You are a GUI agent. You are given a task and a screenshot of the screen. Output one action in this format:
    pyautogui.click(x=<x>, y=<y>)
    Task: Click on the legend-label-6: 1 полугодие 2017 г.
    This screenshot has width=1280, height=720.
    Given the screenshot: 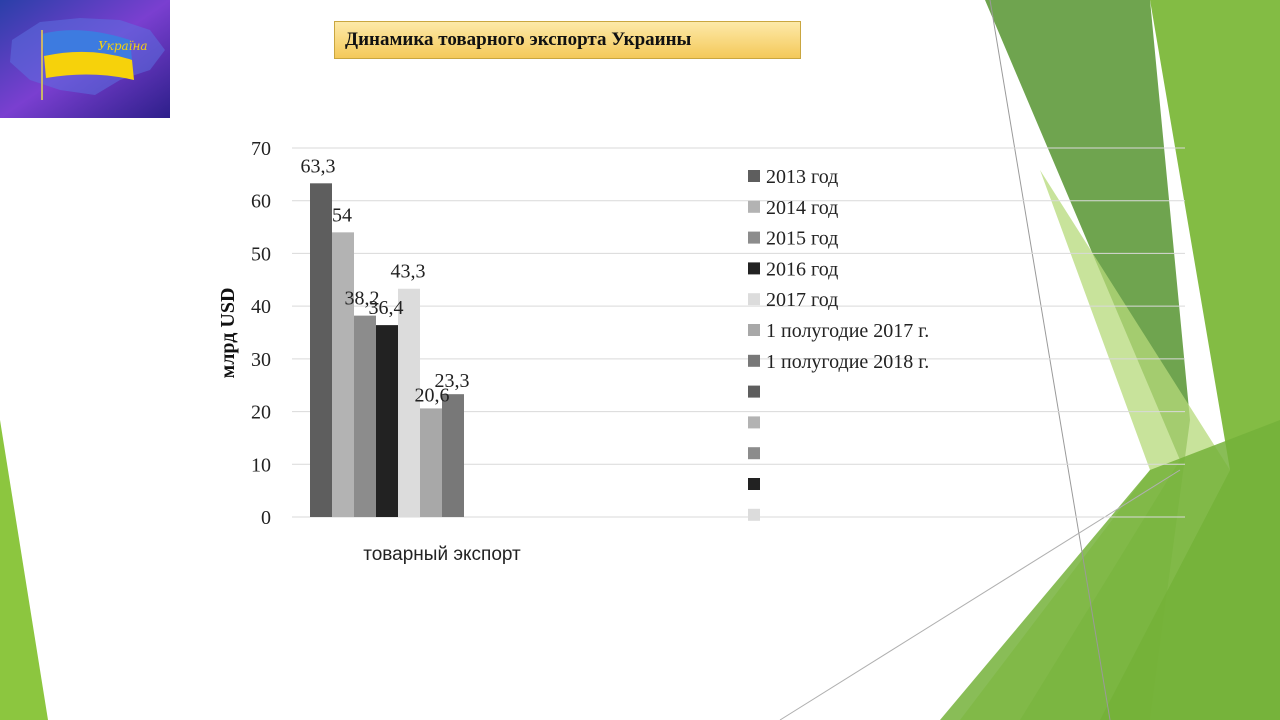 What is the action you would take?
    pyautogui.click(x=847, y=331)
    